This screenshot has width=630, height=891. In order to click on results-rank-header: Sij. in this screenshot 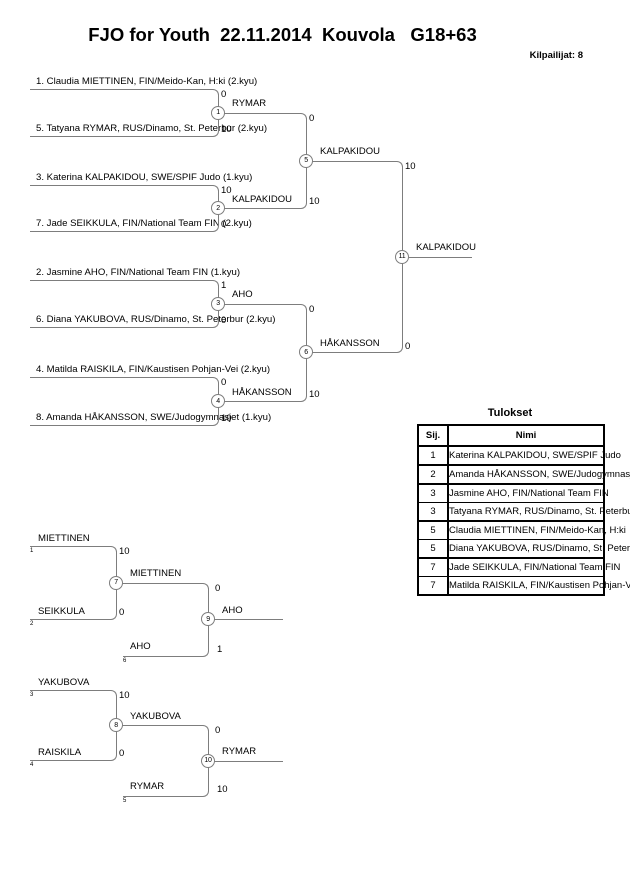, I will do `click(433, 436)`.